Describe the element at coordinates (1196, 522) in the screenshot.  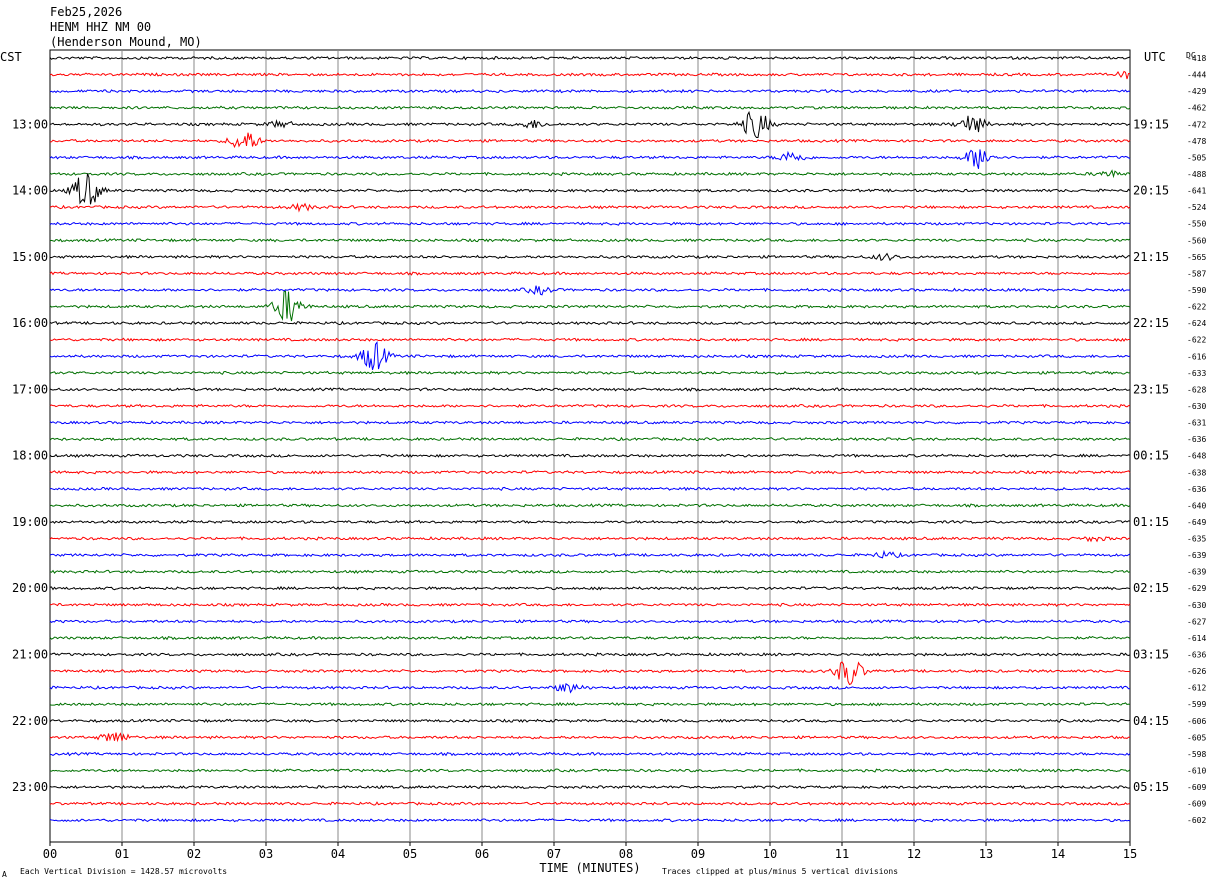
I see `dc-offset-label: -649` at that location.